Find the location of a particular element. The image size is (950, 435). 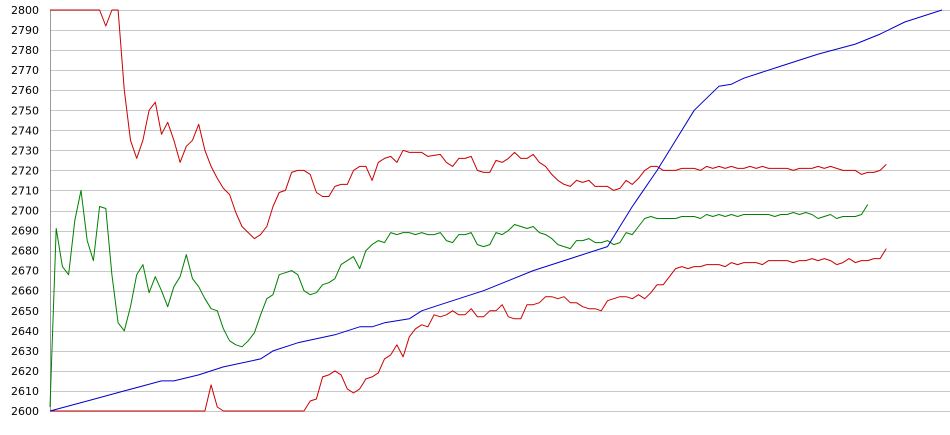

y-tick-label: 2780 is located at coordinates (25, 50).